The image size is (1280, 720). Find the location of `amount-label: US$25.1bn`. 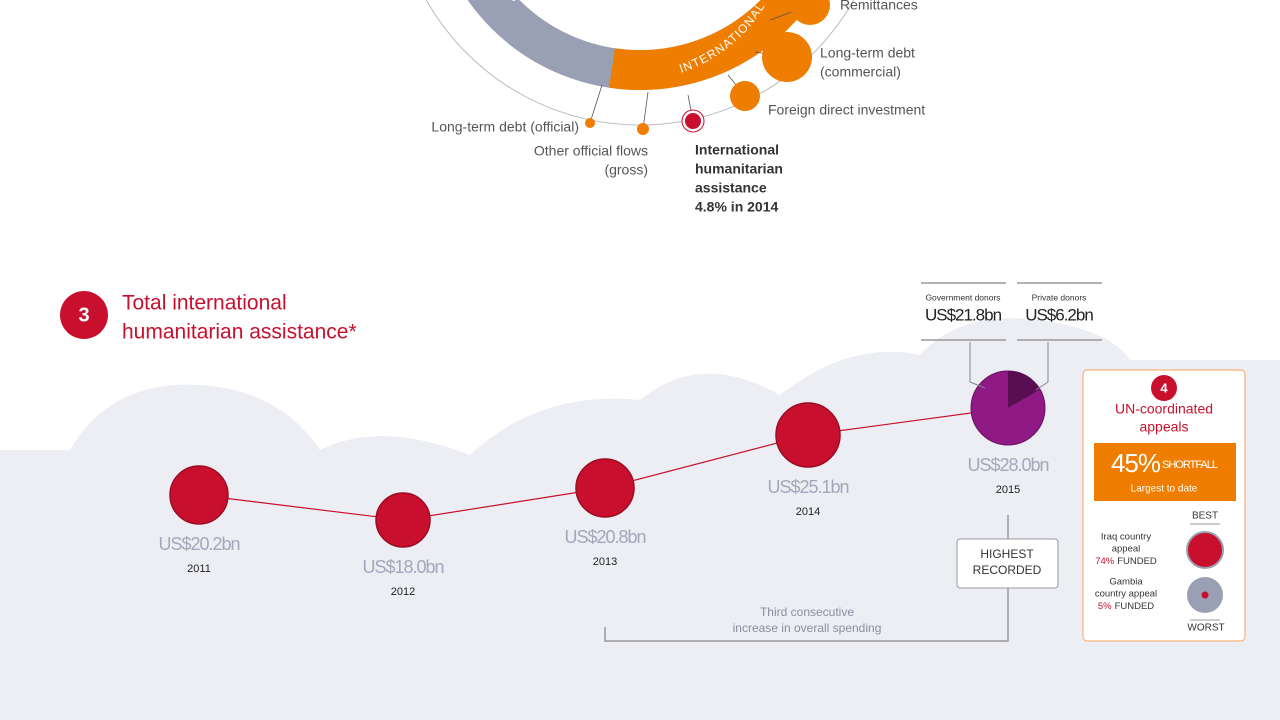

amount-label: US$25.1bn is located at coordinates (807, 487).